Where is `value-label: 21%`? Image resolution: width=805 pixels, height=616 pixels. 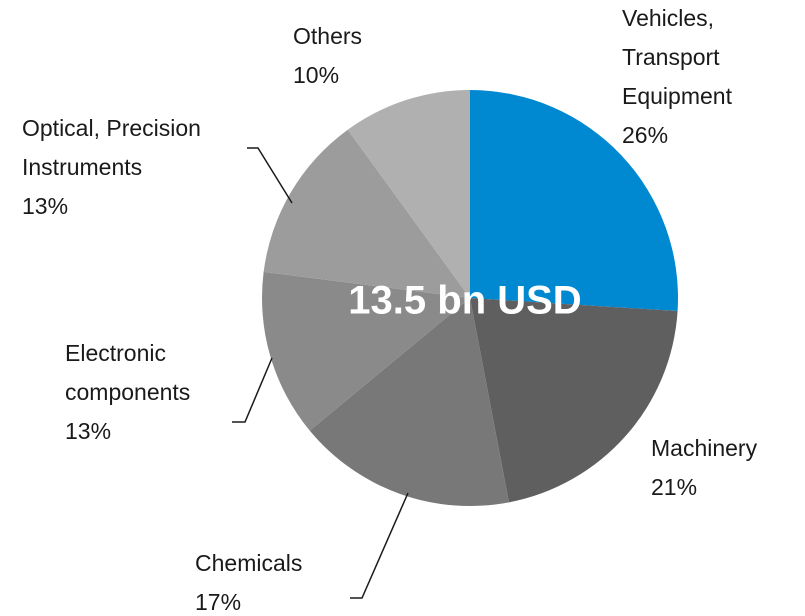 value-label: 21% is located at coordinates (674, 487).